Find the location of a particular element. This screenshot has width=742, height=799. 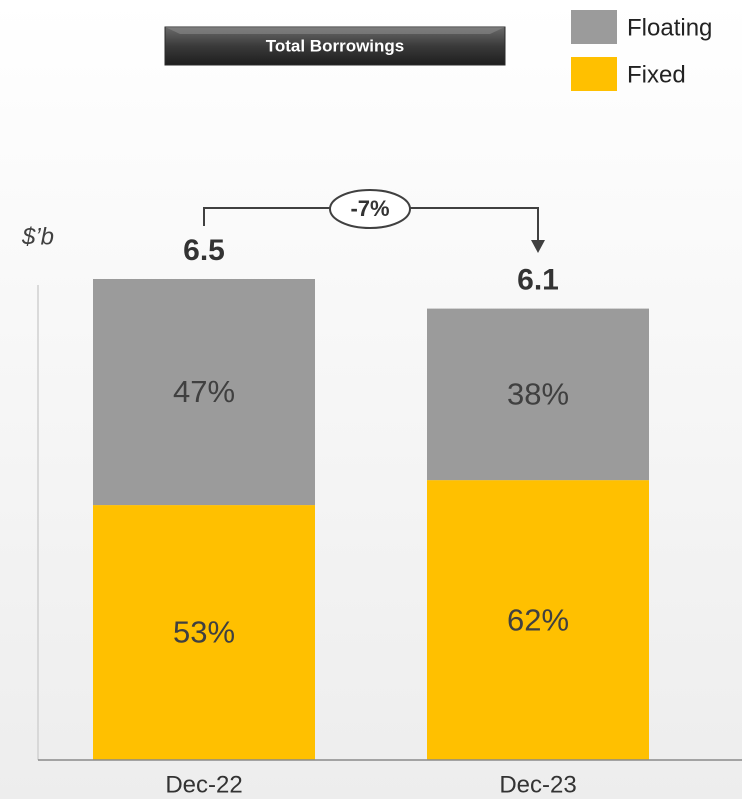

y-axis-label: $’b is located at coordinates (37, 236).